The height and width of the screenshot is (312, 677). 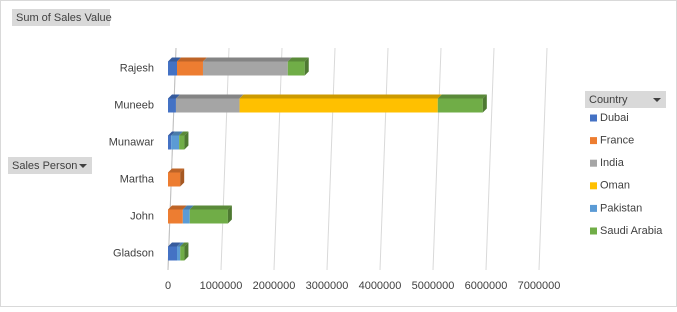 What do you see at coordinates (614, 118) in the screenshot?
I see `legend-label: Dubai` at bounding box center [614, 118].